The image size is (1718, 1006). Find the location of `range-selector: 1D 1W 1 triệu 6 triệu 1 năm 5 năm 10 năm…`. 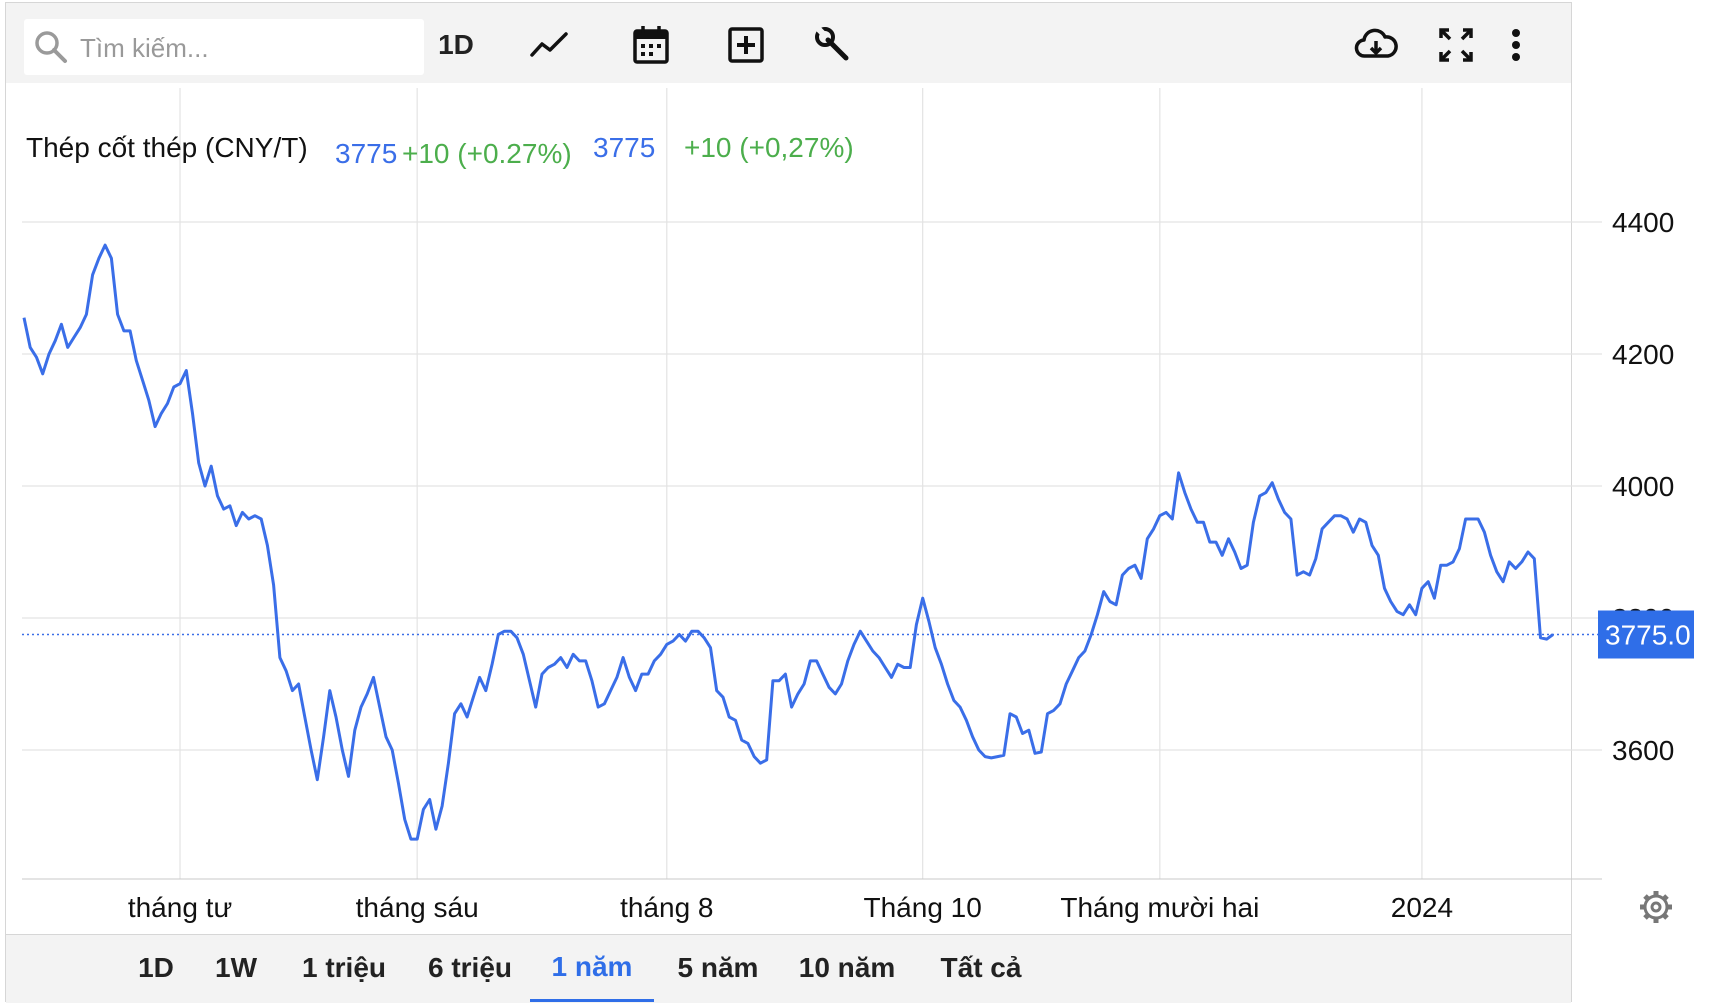

range-selector: 1D 1W 1 triệu 6 triệu 1 năm 5 năm 10 năm… is located at coordinates (788, 968).